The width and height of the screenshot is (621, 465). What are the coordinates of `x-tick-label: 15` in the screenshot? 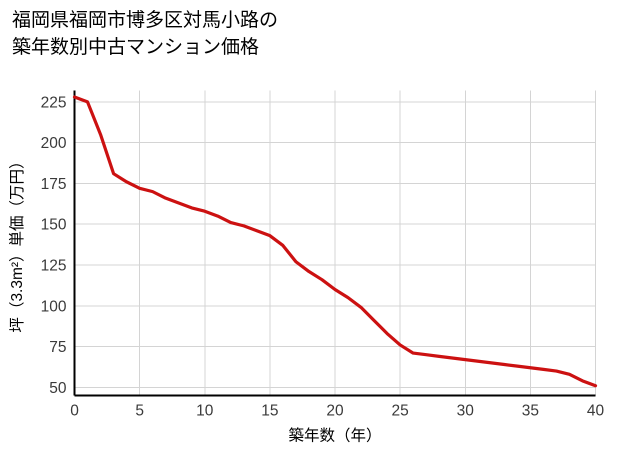 It's located at (269, 411).